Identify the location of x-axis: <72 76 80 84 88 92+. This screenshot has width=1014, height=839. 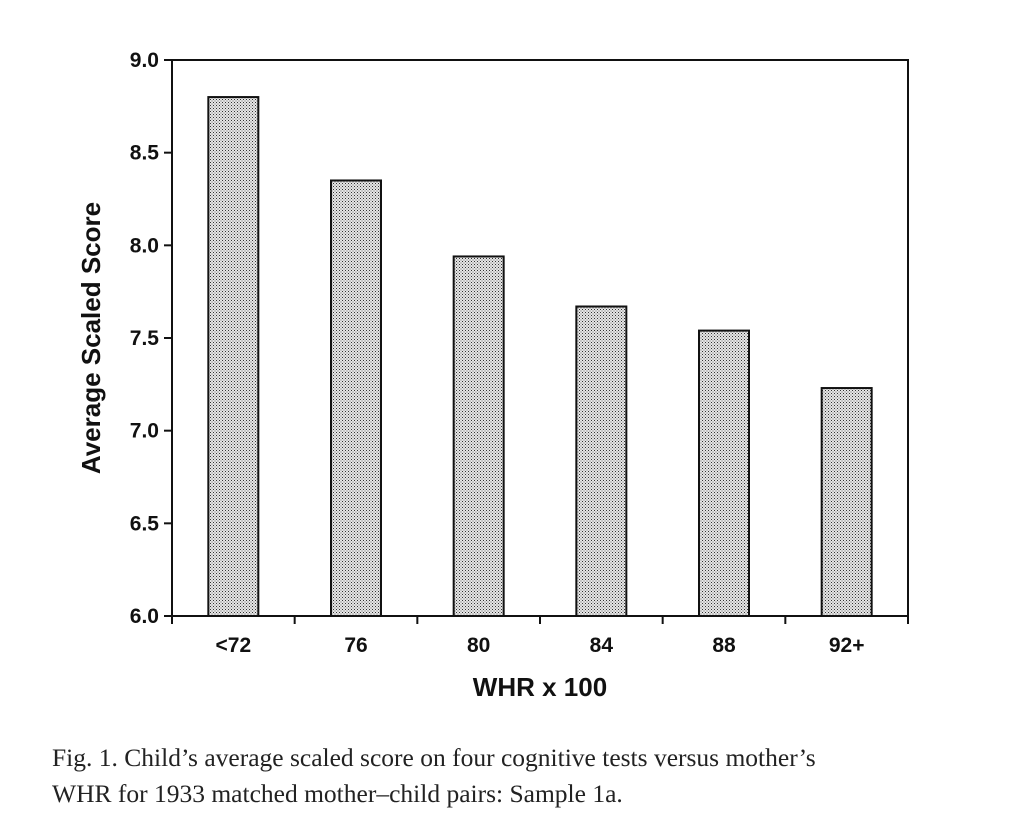
(540, 636).